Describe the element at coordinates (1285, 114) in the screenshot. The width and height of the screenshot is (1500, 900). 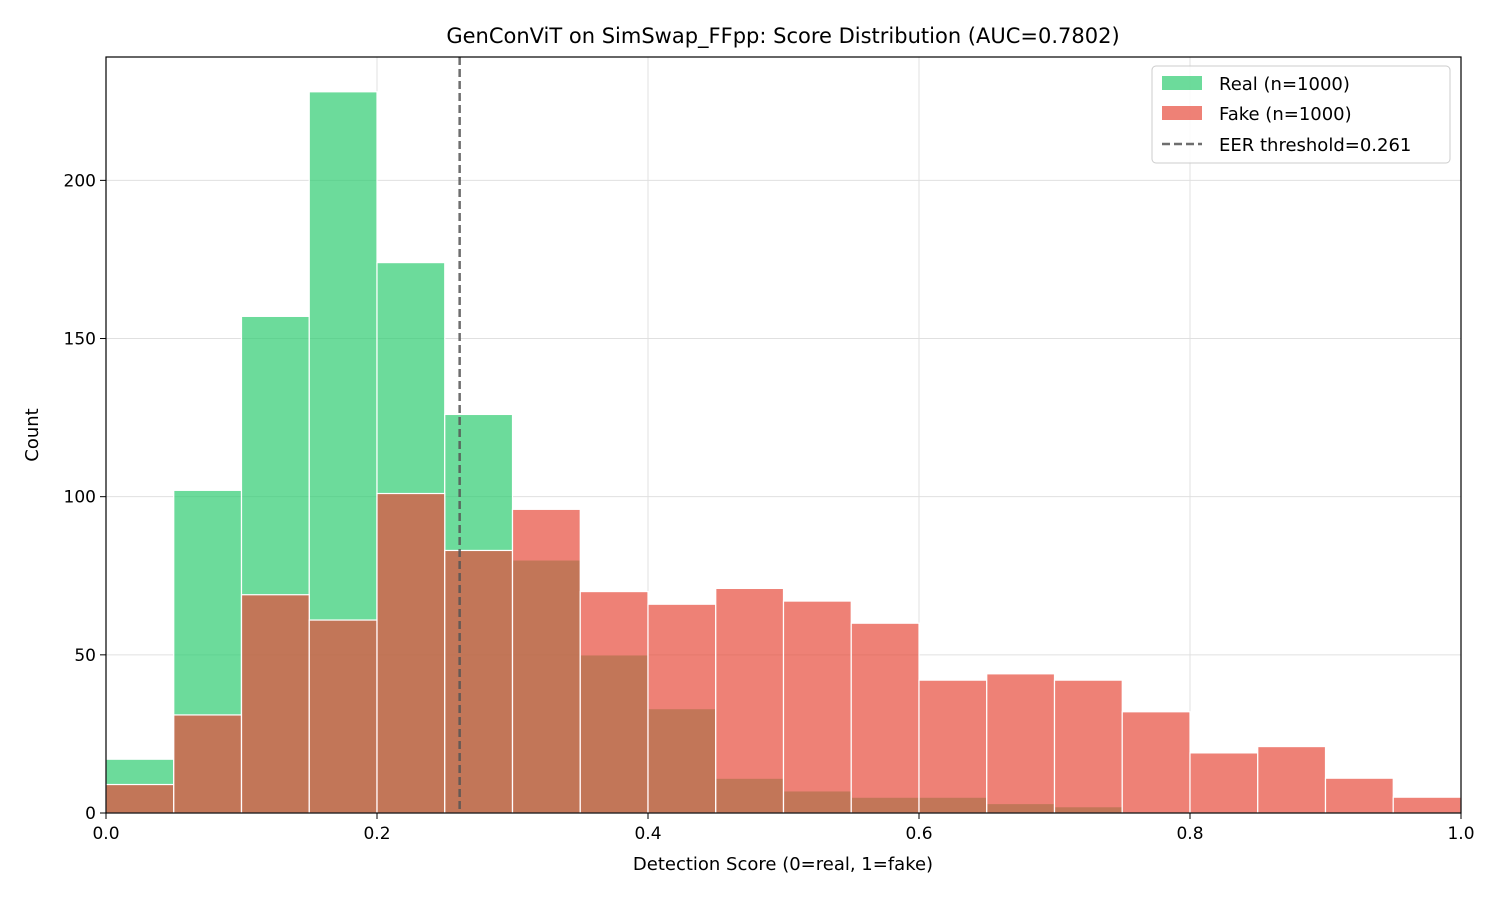
I see `legend-label-fake: Fake (n=1000)` at that location.